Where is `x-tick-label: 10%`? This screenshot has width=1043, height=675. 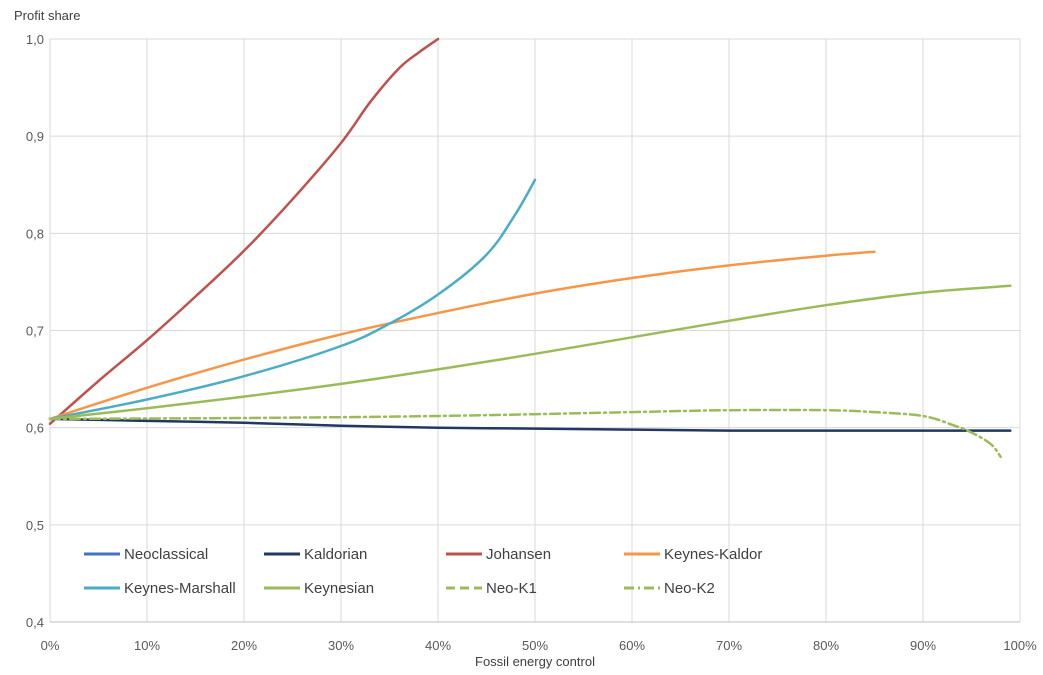 x-tick-label: 10% is located at coordinates (147, 645).